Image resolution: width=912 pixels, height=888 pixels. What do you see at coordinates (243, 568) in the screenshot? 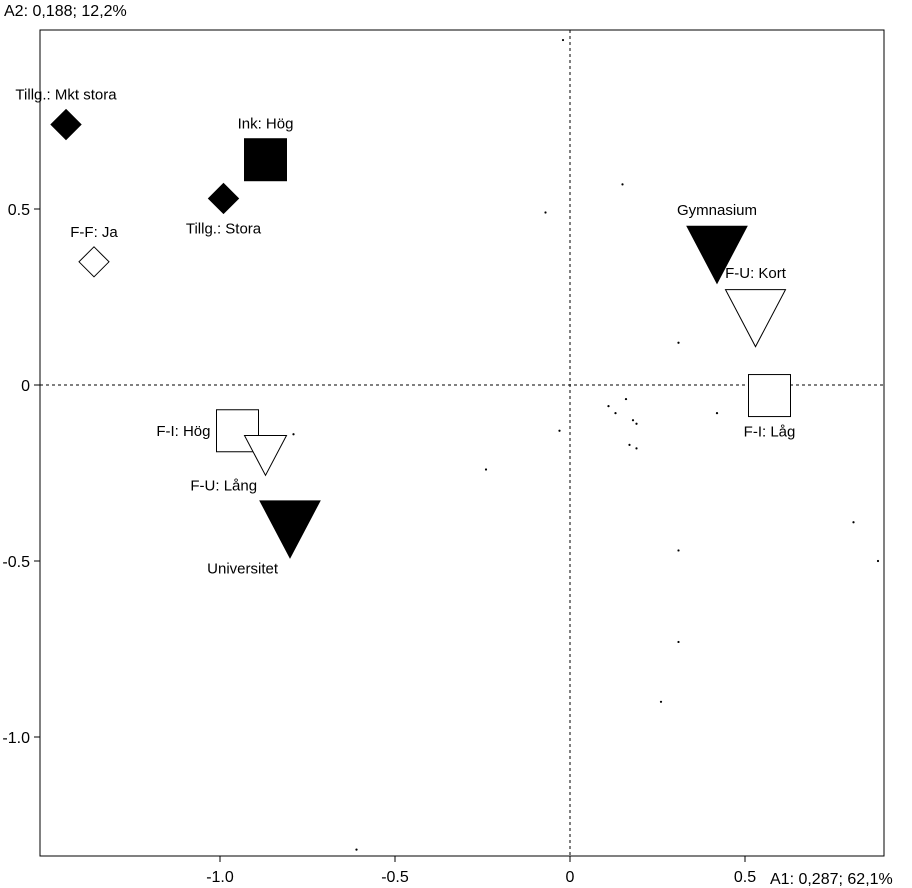
I see `category-label: Universitet` at bounding box center [243, 568].